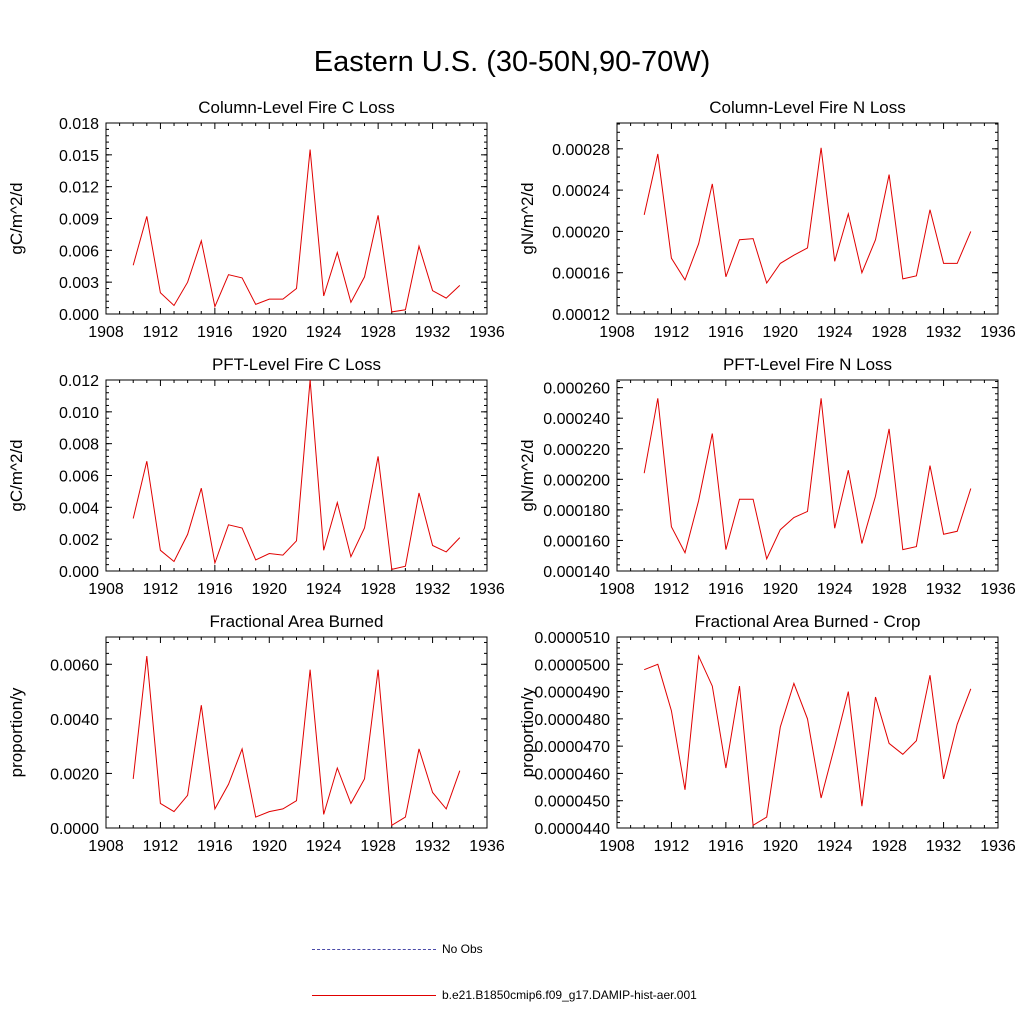 The image size is (1024, 1024). Describe the element at coordinates (576, 419) in the screenshot. I see `y-tick-label: 0.000240` at that location.